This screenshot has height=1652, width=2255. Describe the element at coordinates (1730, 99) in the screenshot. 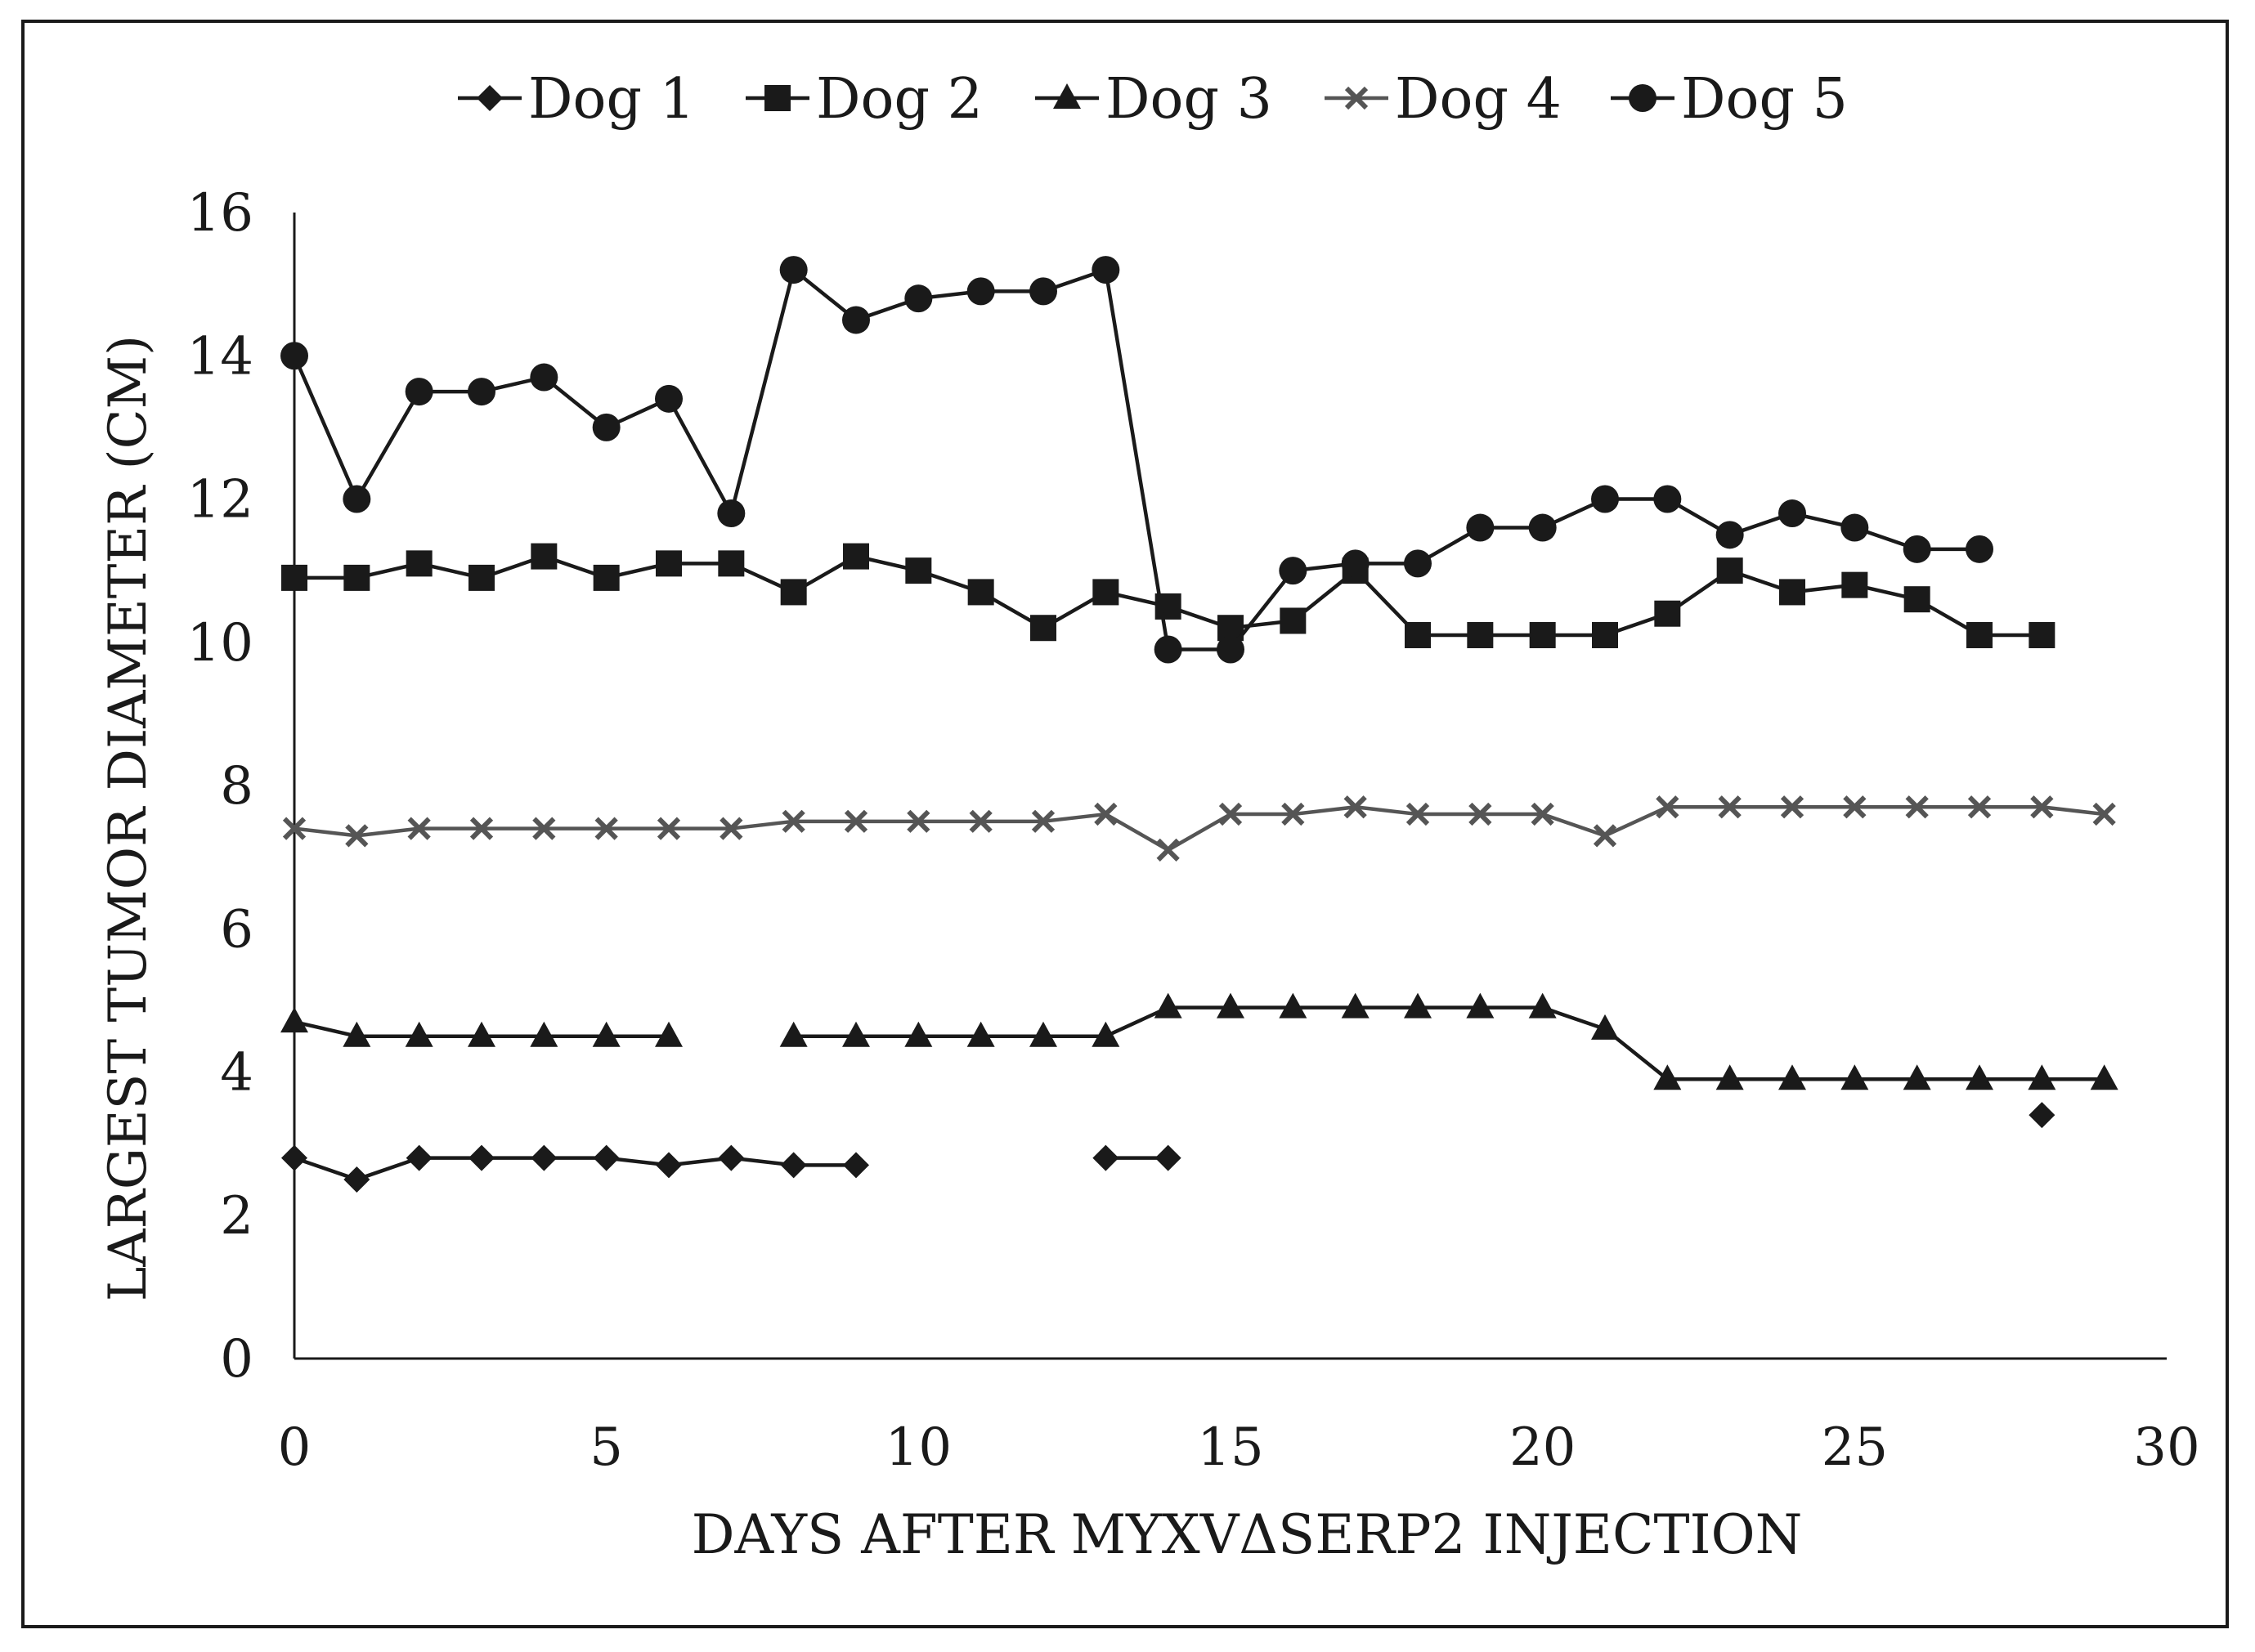

I see `legend-item-dog-5: Dog 5` at that location.